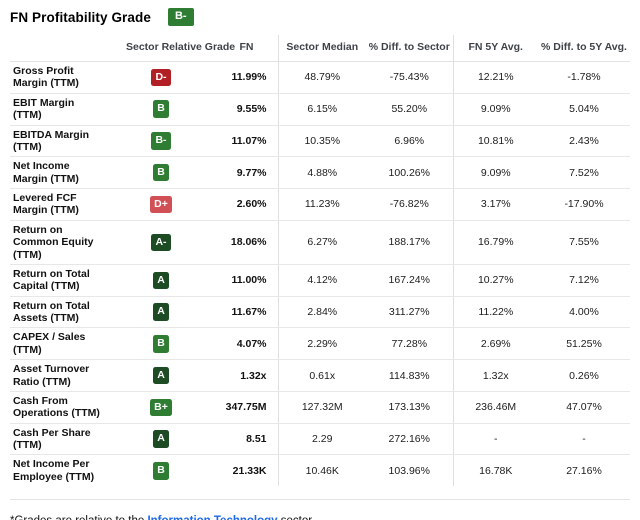  Describe the element at coordinates (409, 470) in the screenshot. I see `diff-to-sector-value: 103.96%` at that location.